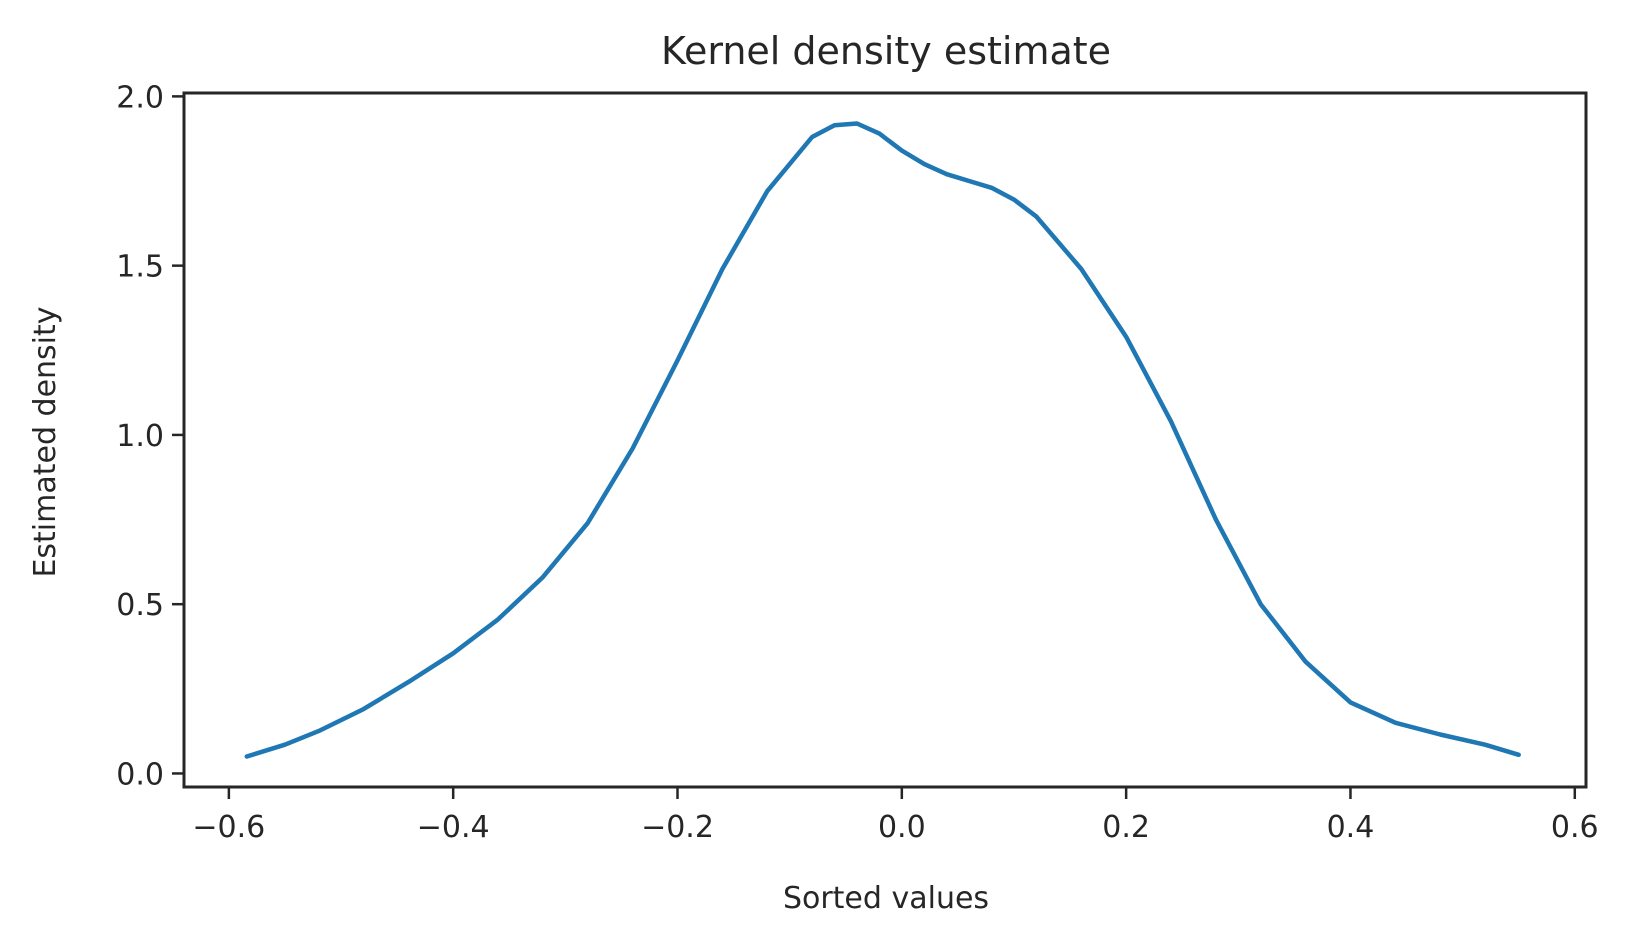 The width and height of the screenshot is (1629, 946). Describe the element at coordinates (1575, 827) in the screenshot. I see `x-tick-label: 0.6` at that location.